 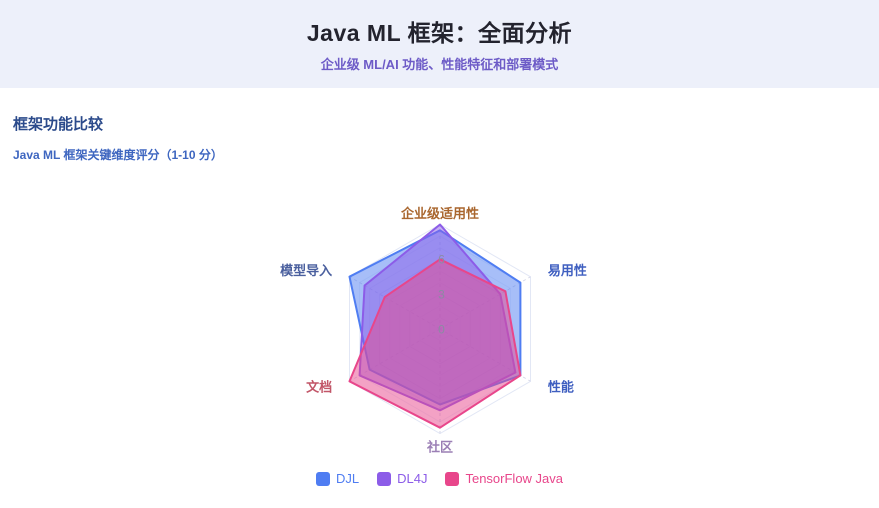 I want to click on legend-item-tensorflow-java: TensorFlow Java, so click(x=504, y=478).